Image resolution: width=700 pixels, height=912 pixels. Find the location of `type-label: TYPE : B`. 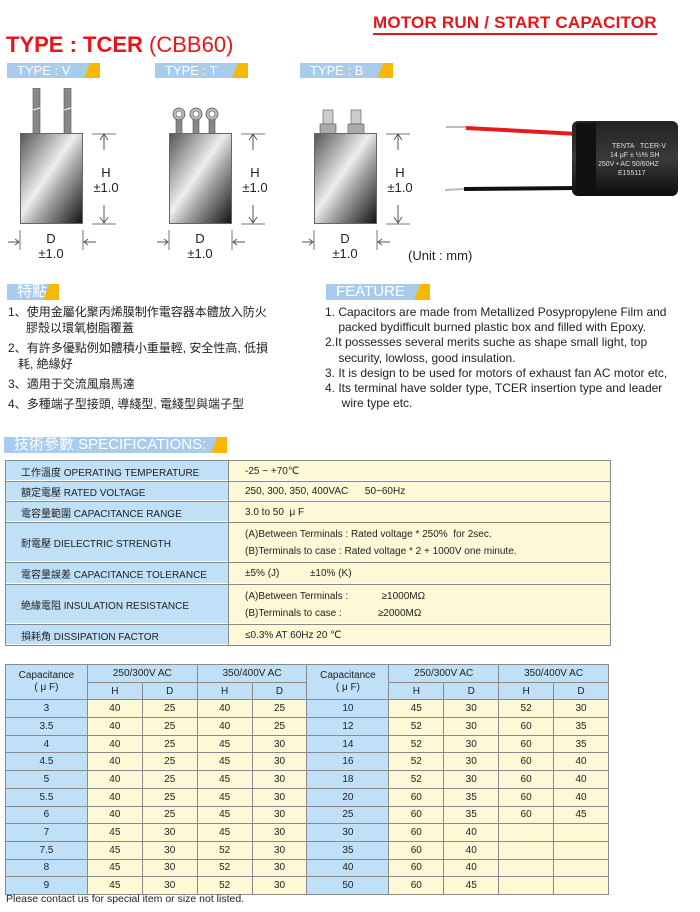

type-label: TYPE : B is located at coordinates (346, 70).